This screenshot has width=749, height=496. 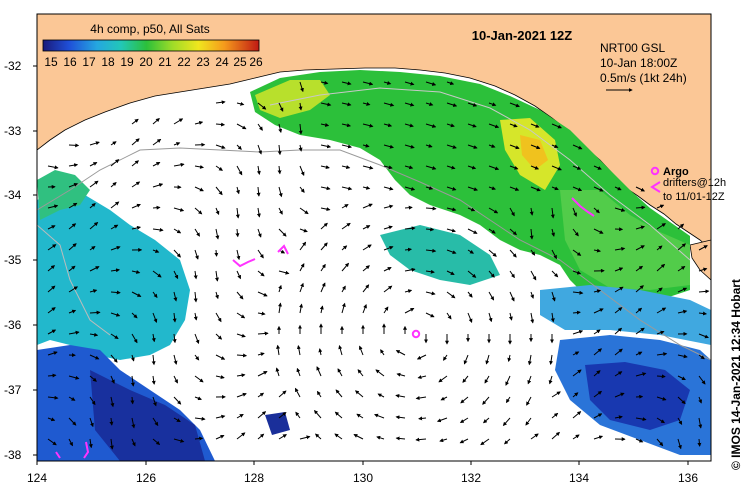 What do you see at coordinates (13, 455) in the screenshot?
I see `y-tick-label: -38` at bounding box center [13, 455].